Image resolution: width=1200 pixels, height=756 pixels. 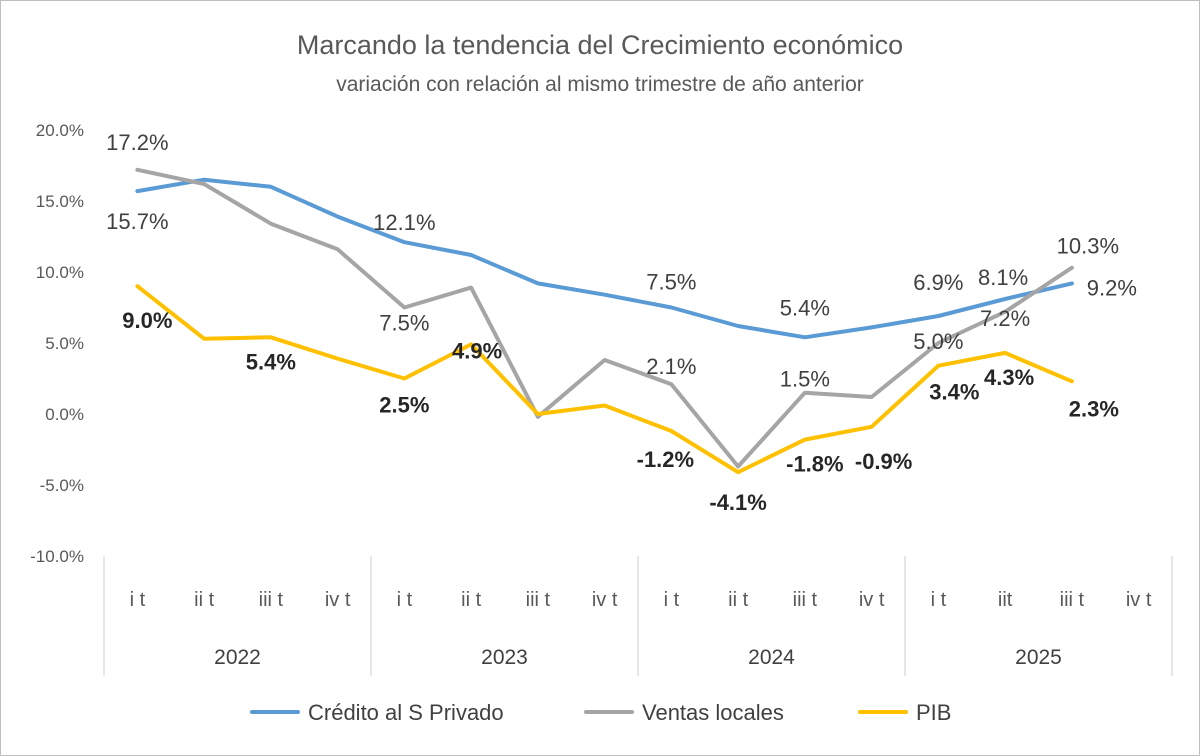 I want to click on data-label: 1.5%, so click(x=805, y=379).